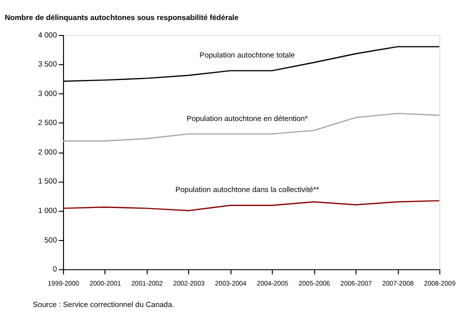 The height and width of the screenshot is (323, 460). What do you see at coordinates (47, 181) in the screenshot?
I see `y-tick-label: 1 500` at bounding box center [47, 181].